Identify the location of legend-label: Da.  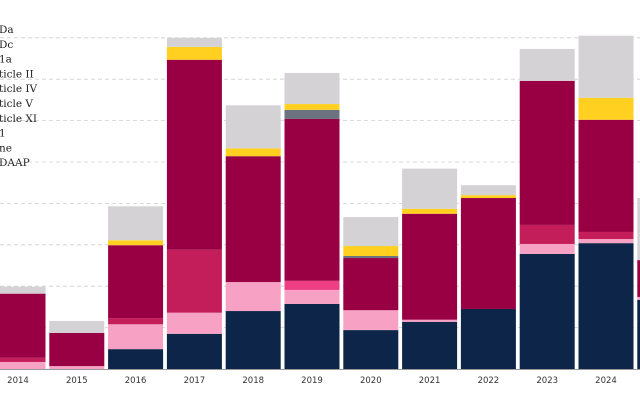
(7, 30).